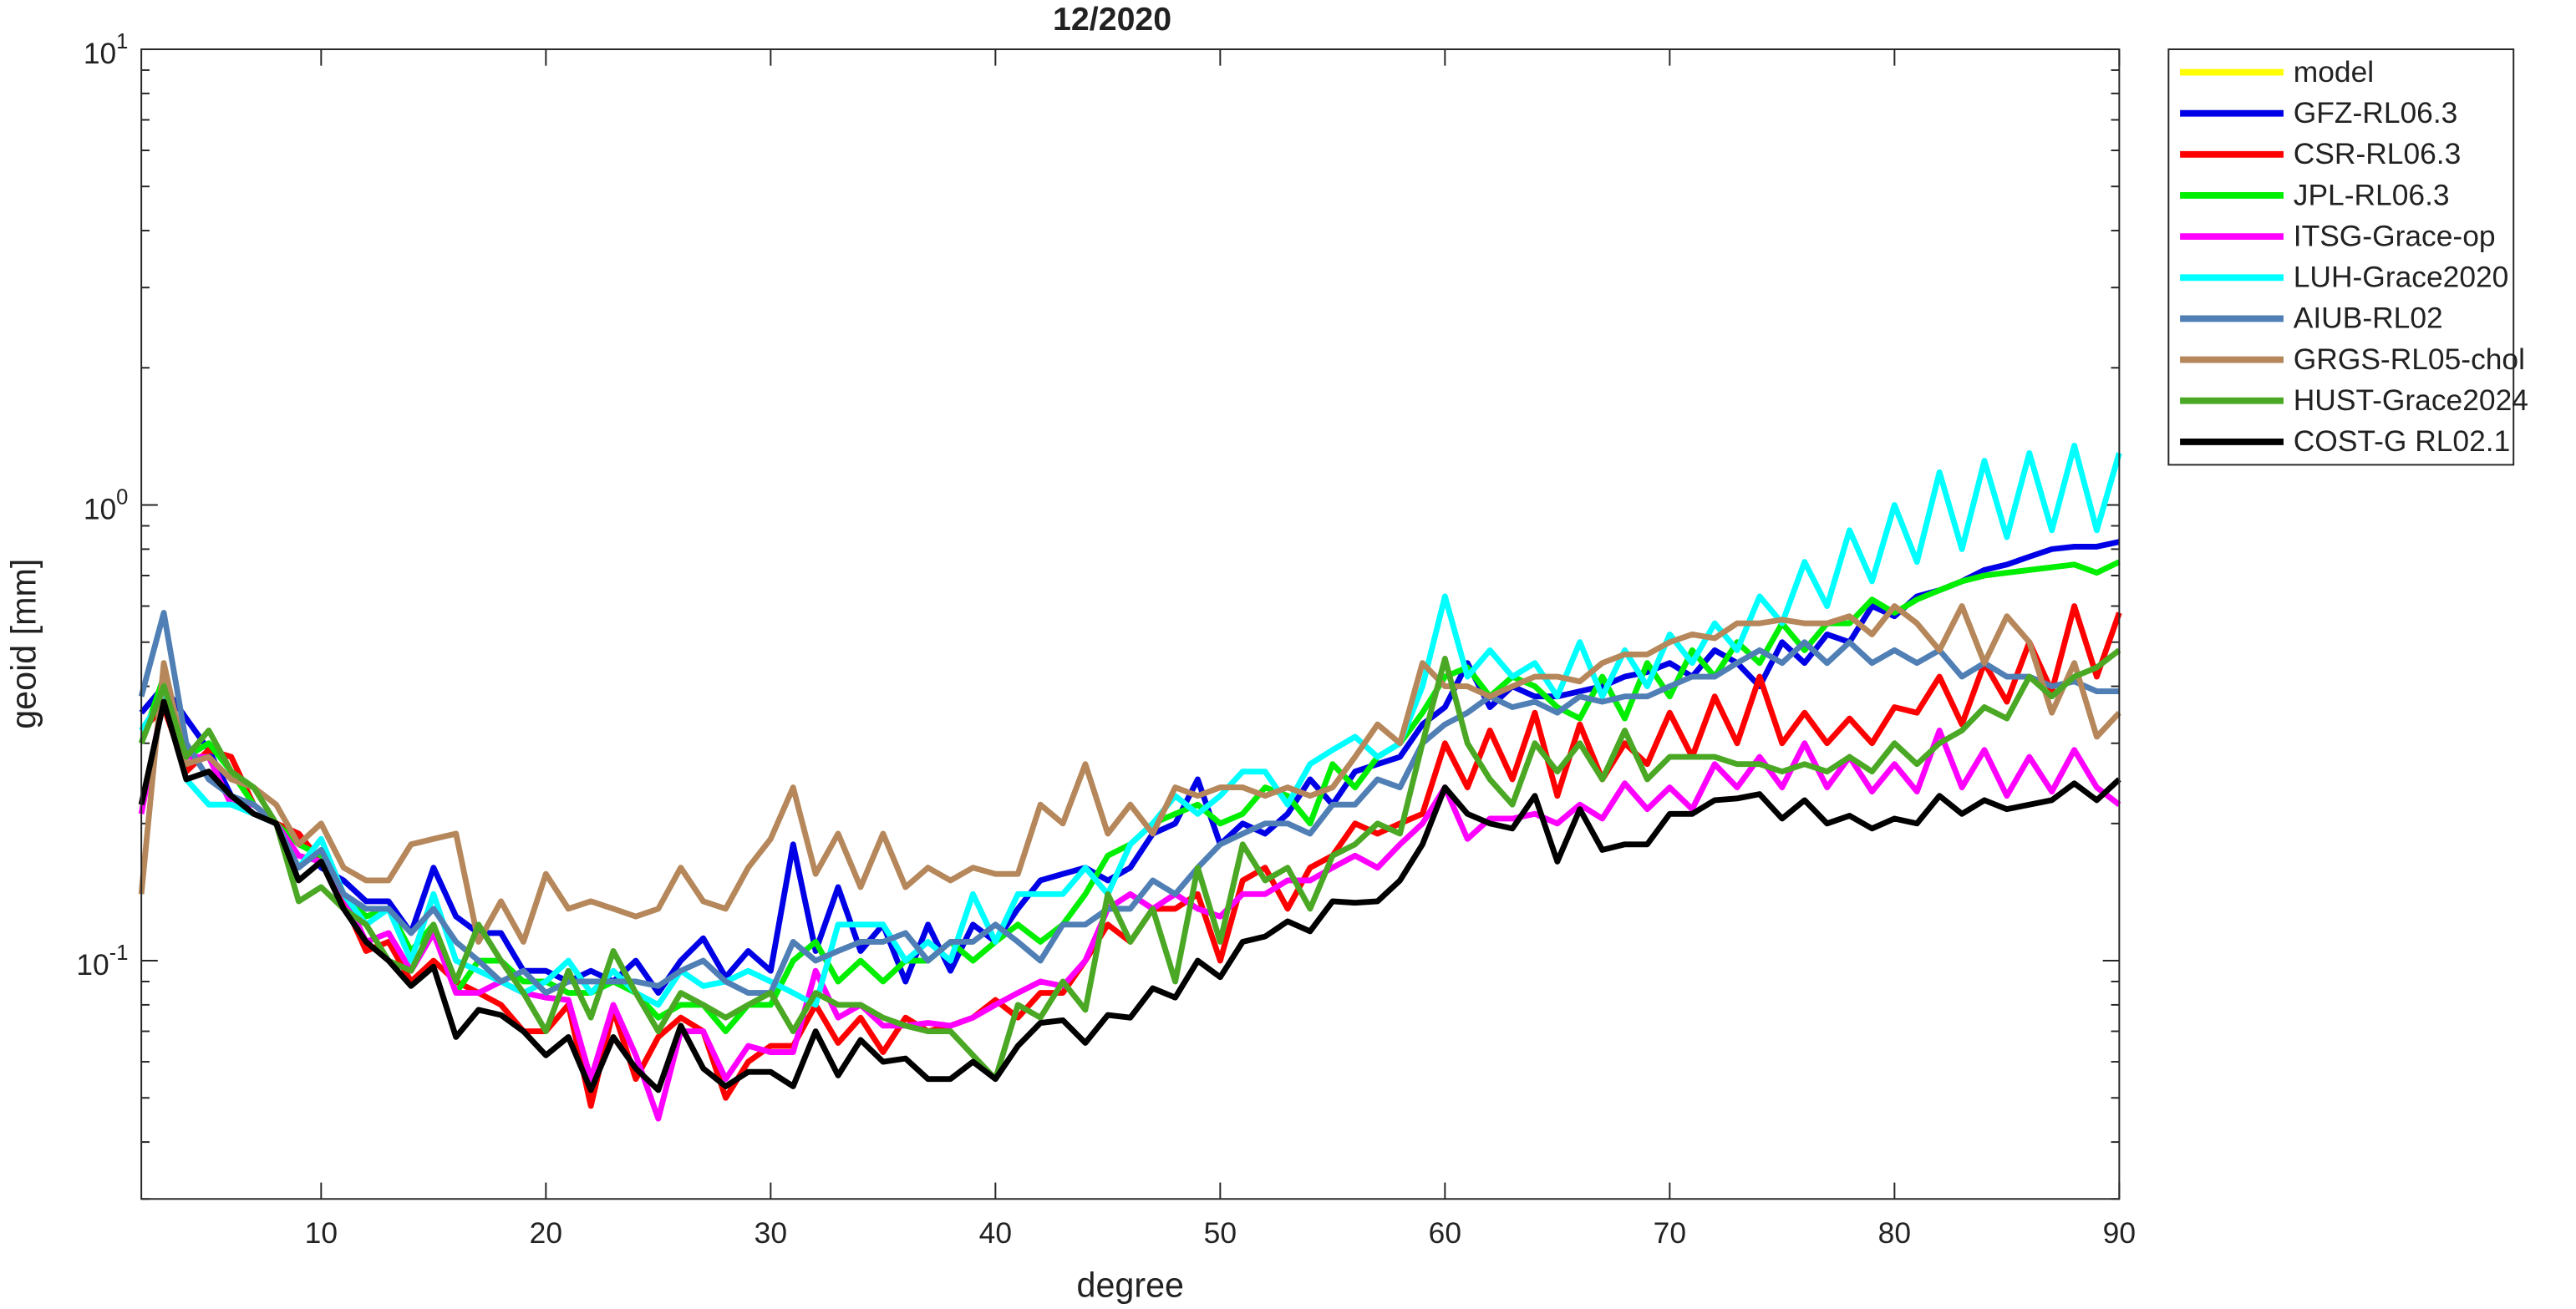  I want to click on x-tick-label: 60, so click(1445, 1233).